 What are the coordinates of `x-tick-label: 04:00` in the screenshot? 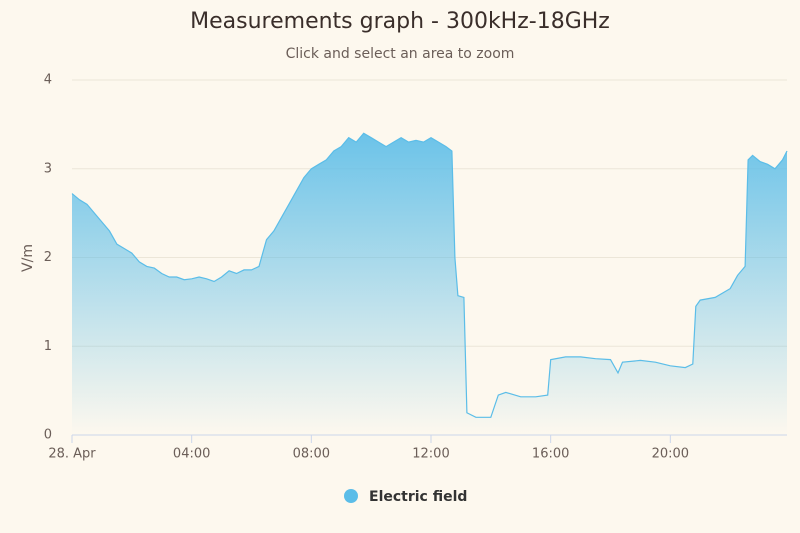 It's located at (191, 454).